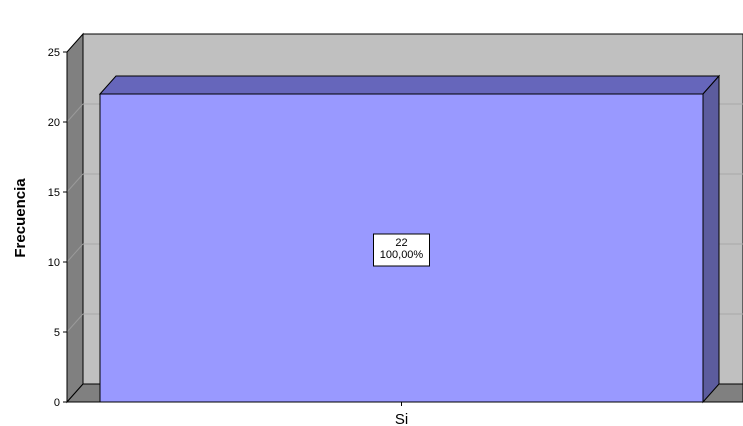 The height and width of the screenshot is (426, 743). Describe the element at coordinates (711, 239) in the screenshot. I see `bar-side` at that location.